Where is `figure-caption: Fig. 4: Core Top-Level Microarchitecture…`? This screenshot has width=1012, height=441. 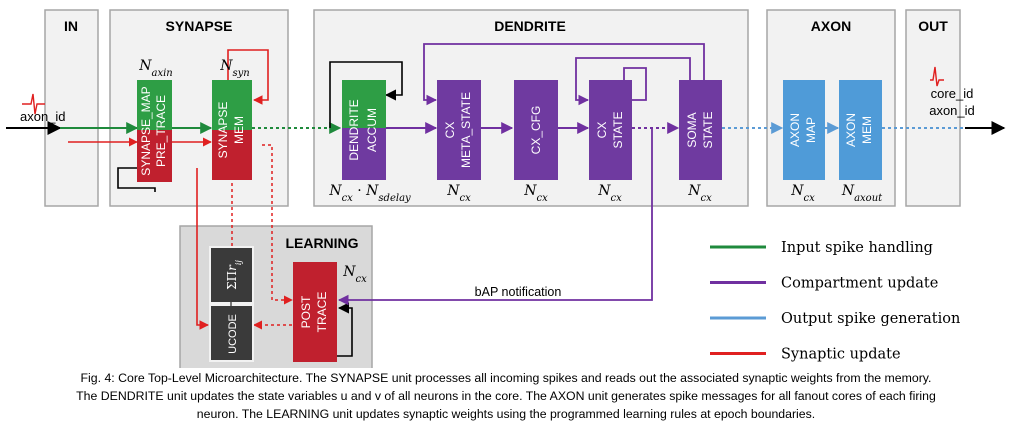
figure-caption: Fig. 4: Core Top-Level Microarchitecture… is located at coordinates (506, 396).